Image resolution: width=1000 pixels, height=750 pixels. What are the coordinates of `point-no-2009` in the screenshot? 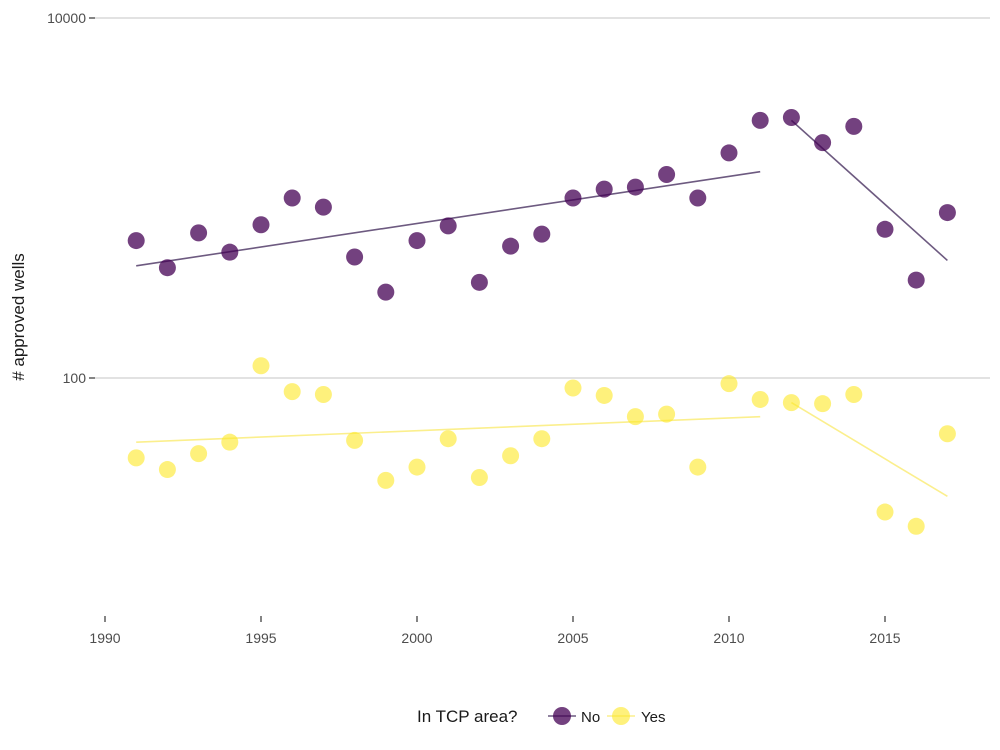 It's located at (698, 198).